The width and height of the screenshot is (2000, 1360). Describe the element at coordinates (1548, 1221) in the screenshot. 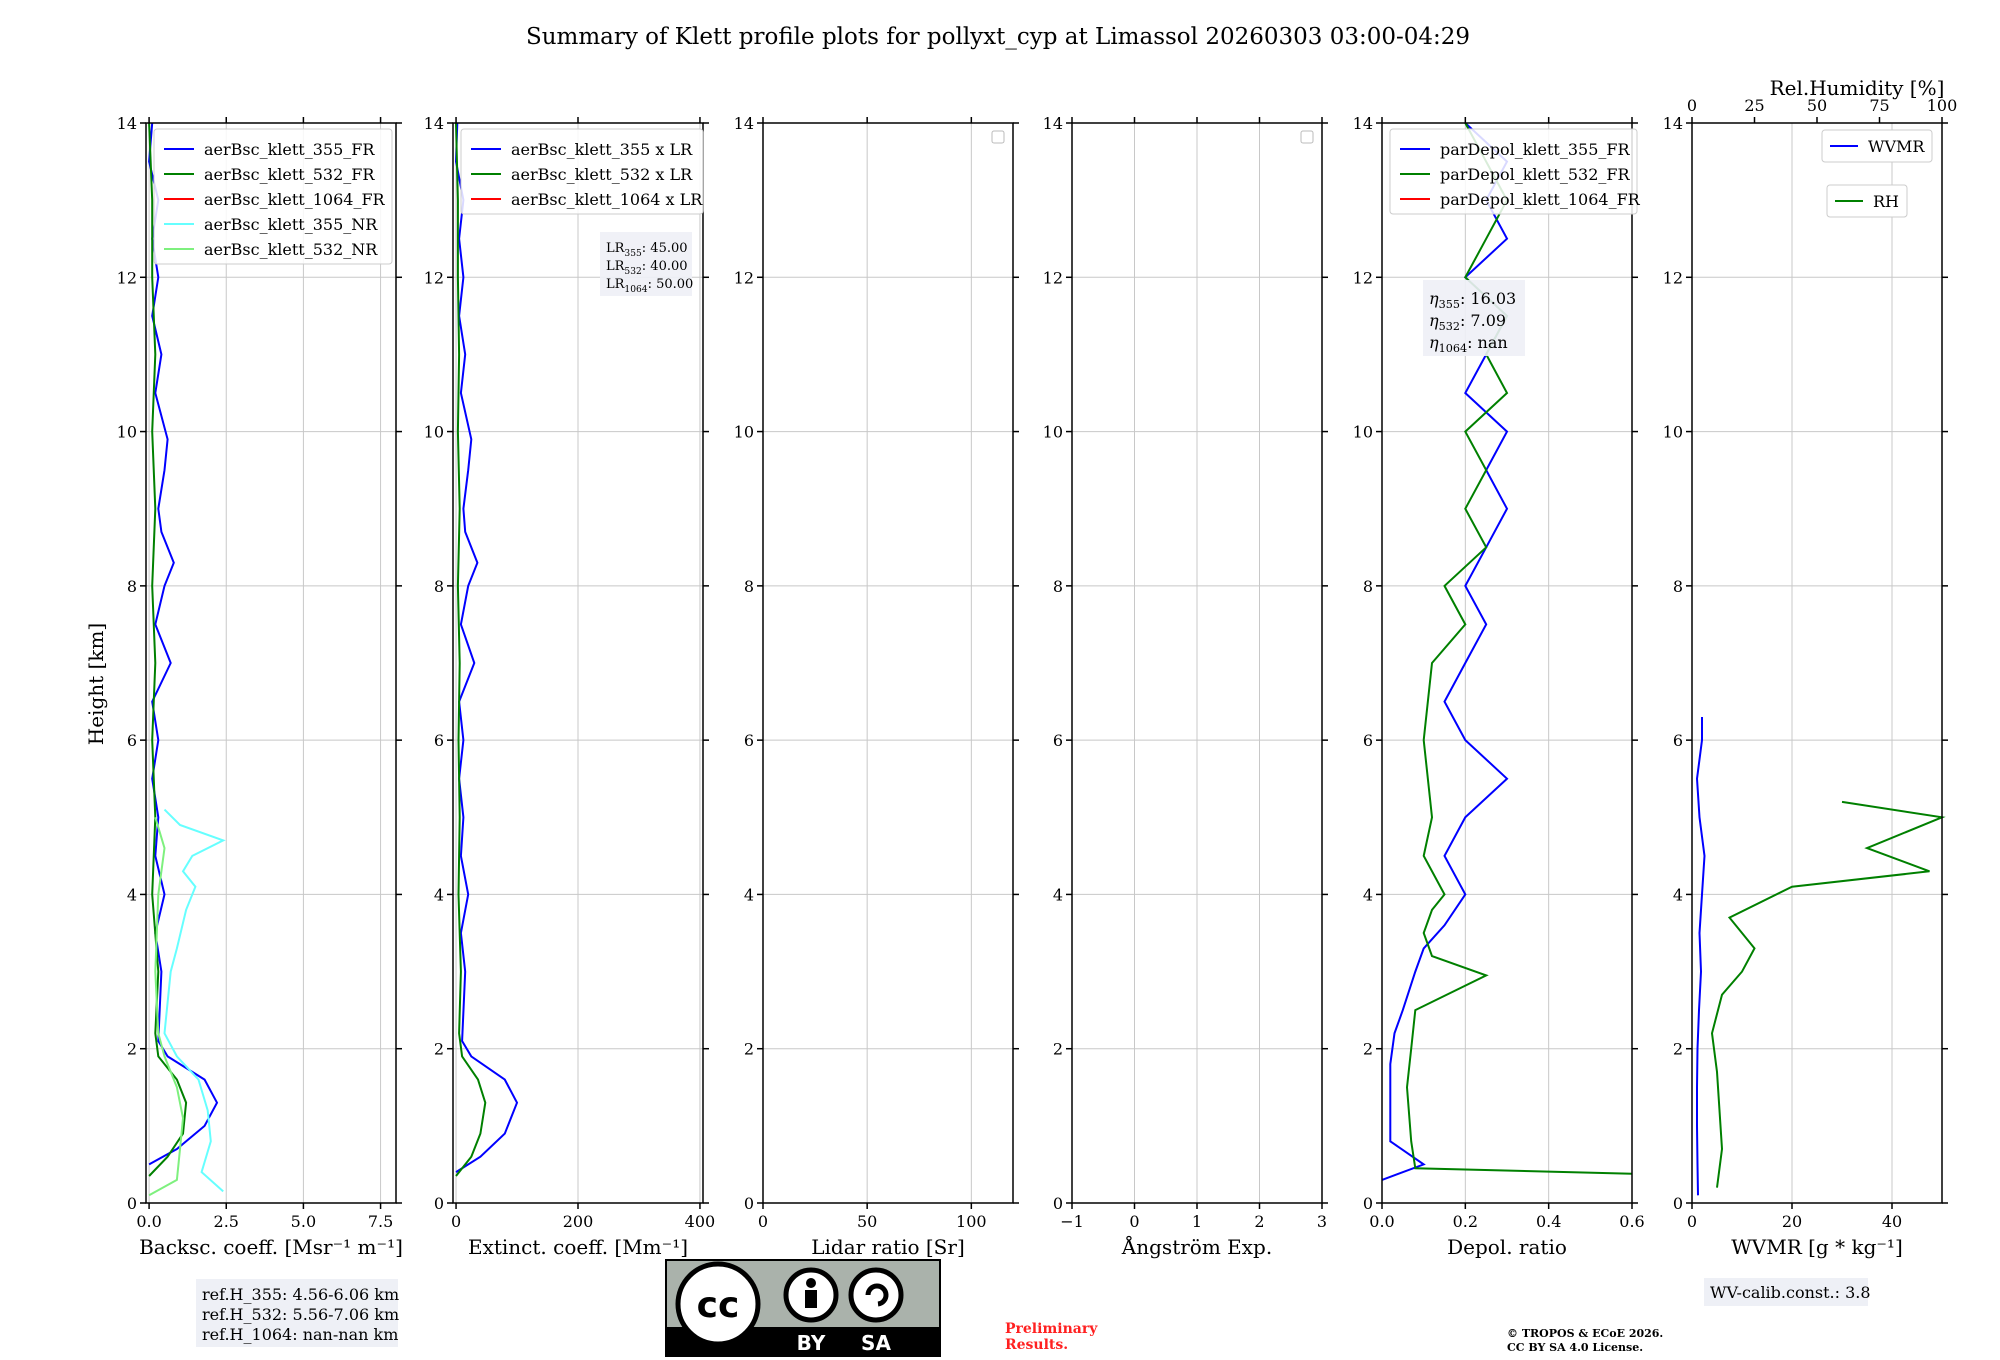

I see `depol-xtick-label-2: 0.4` at that location.